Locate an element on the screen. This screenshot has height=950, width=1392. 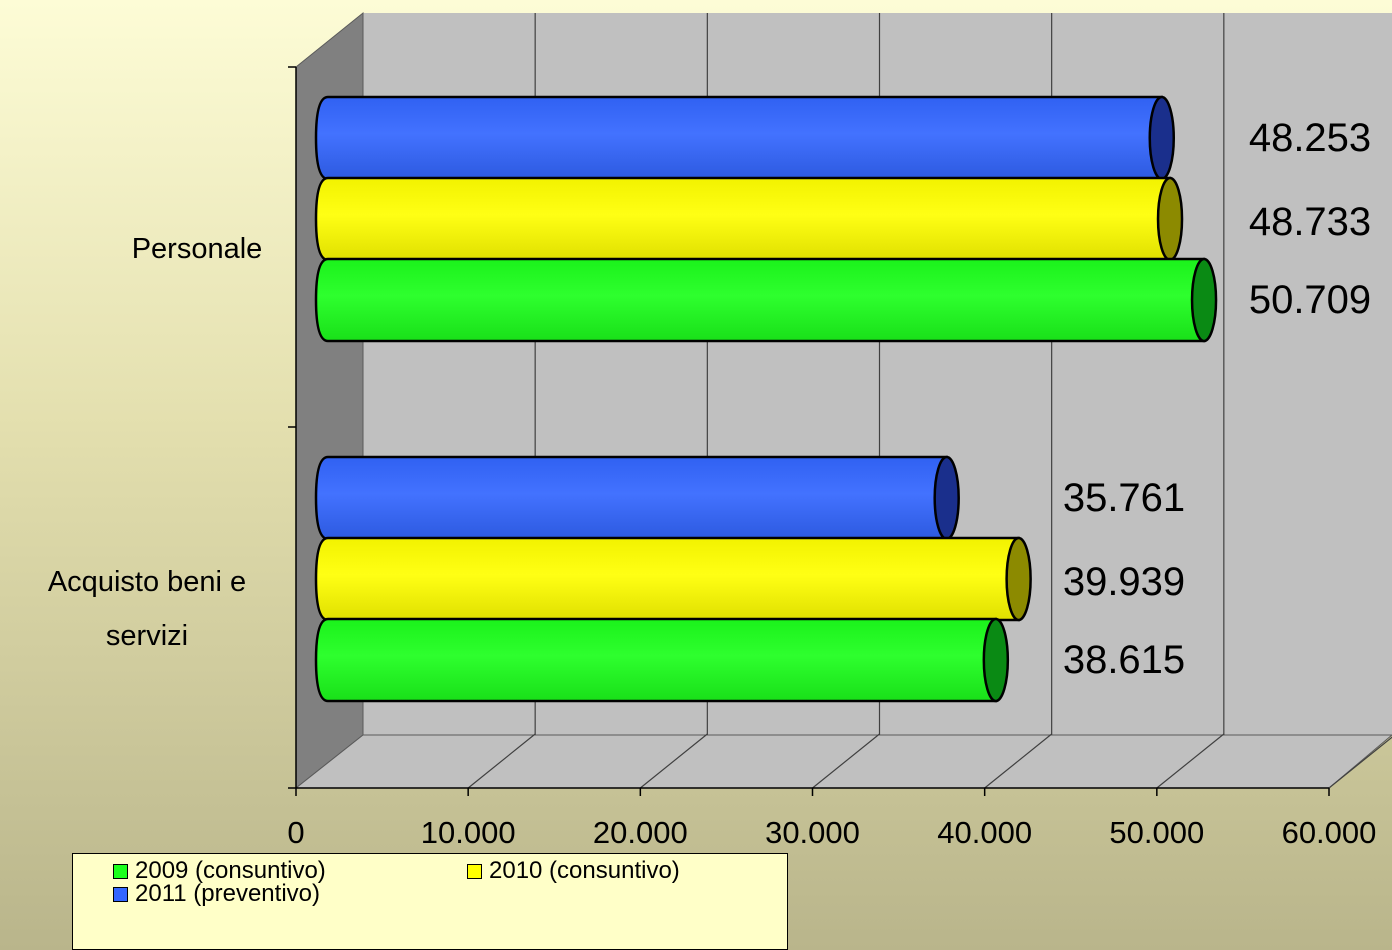
x-tick-label: 60.000 is located at coordinates (1329, 832).